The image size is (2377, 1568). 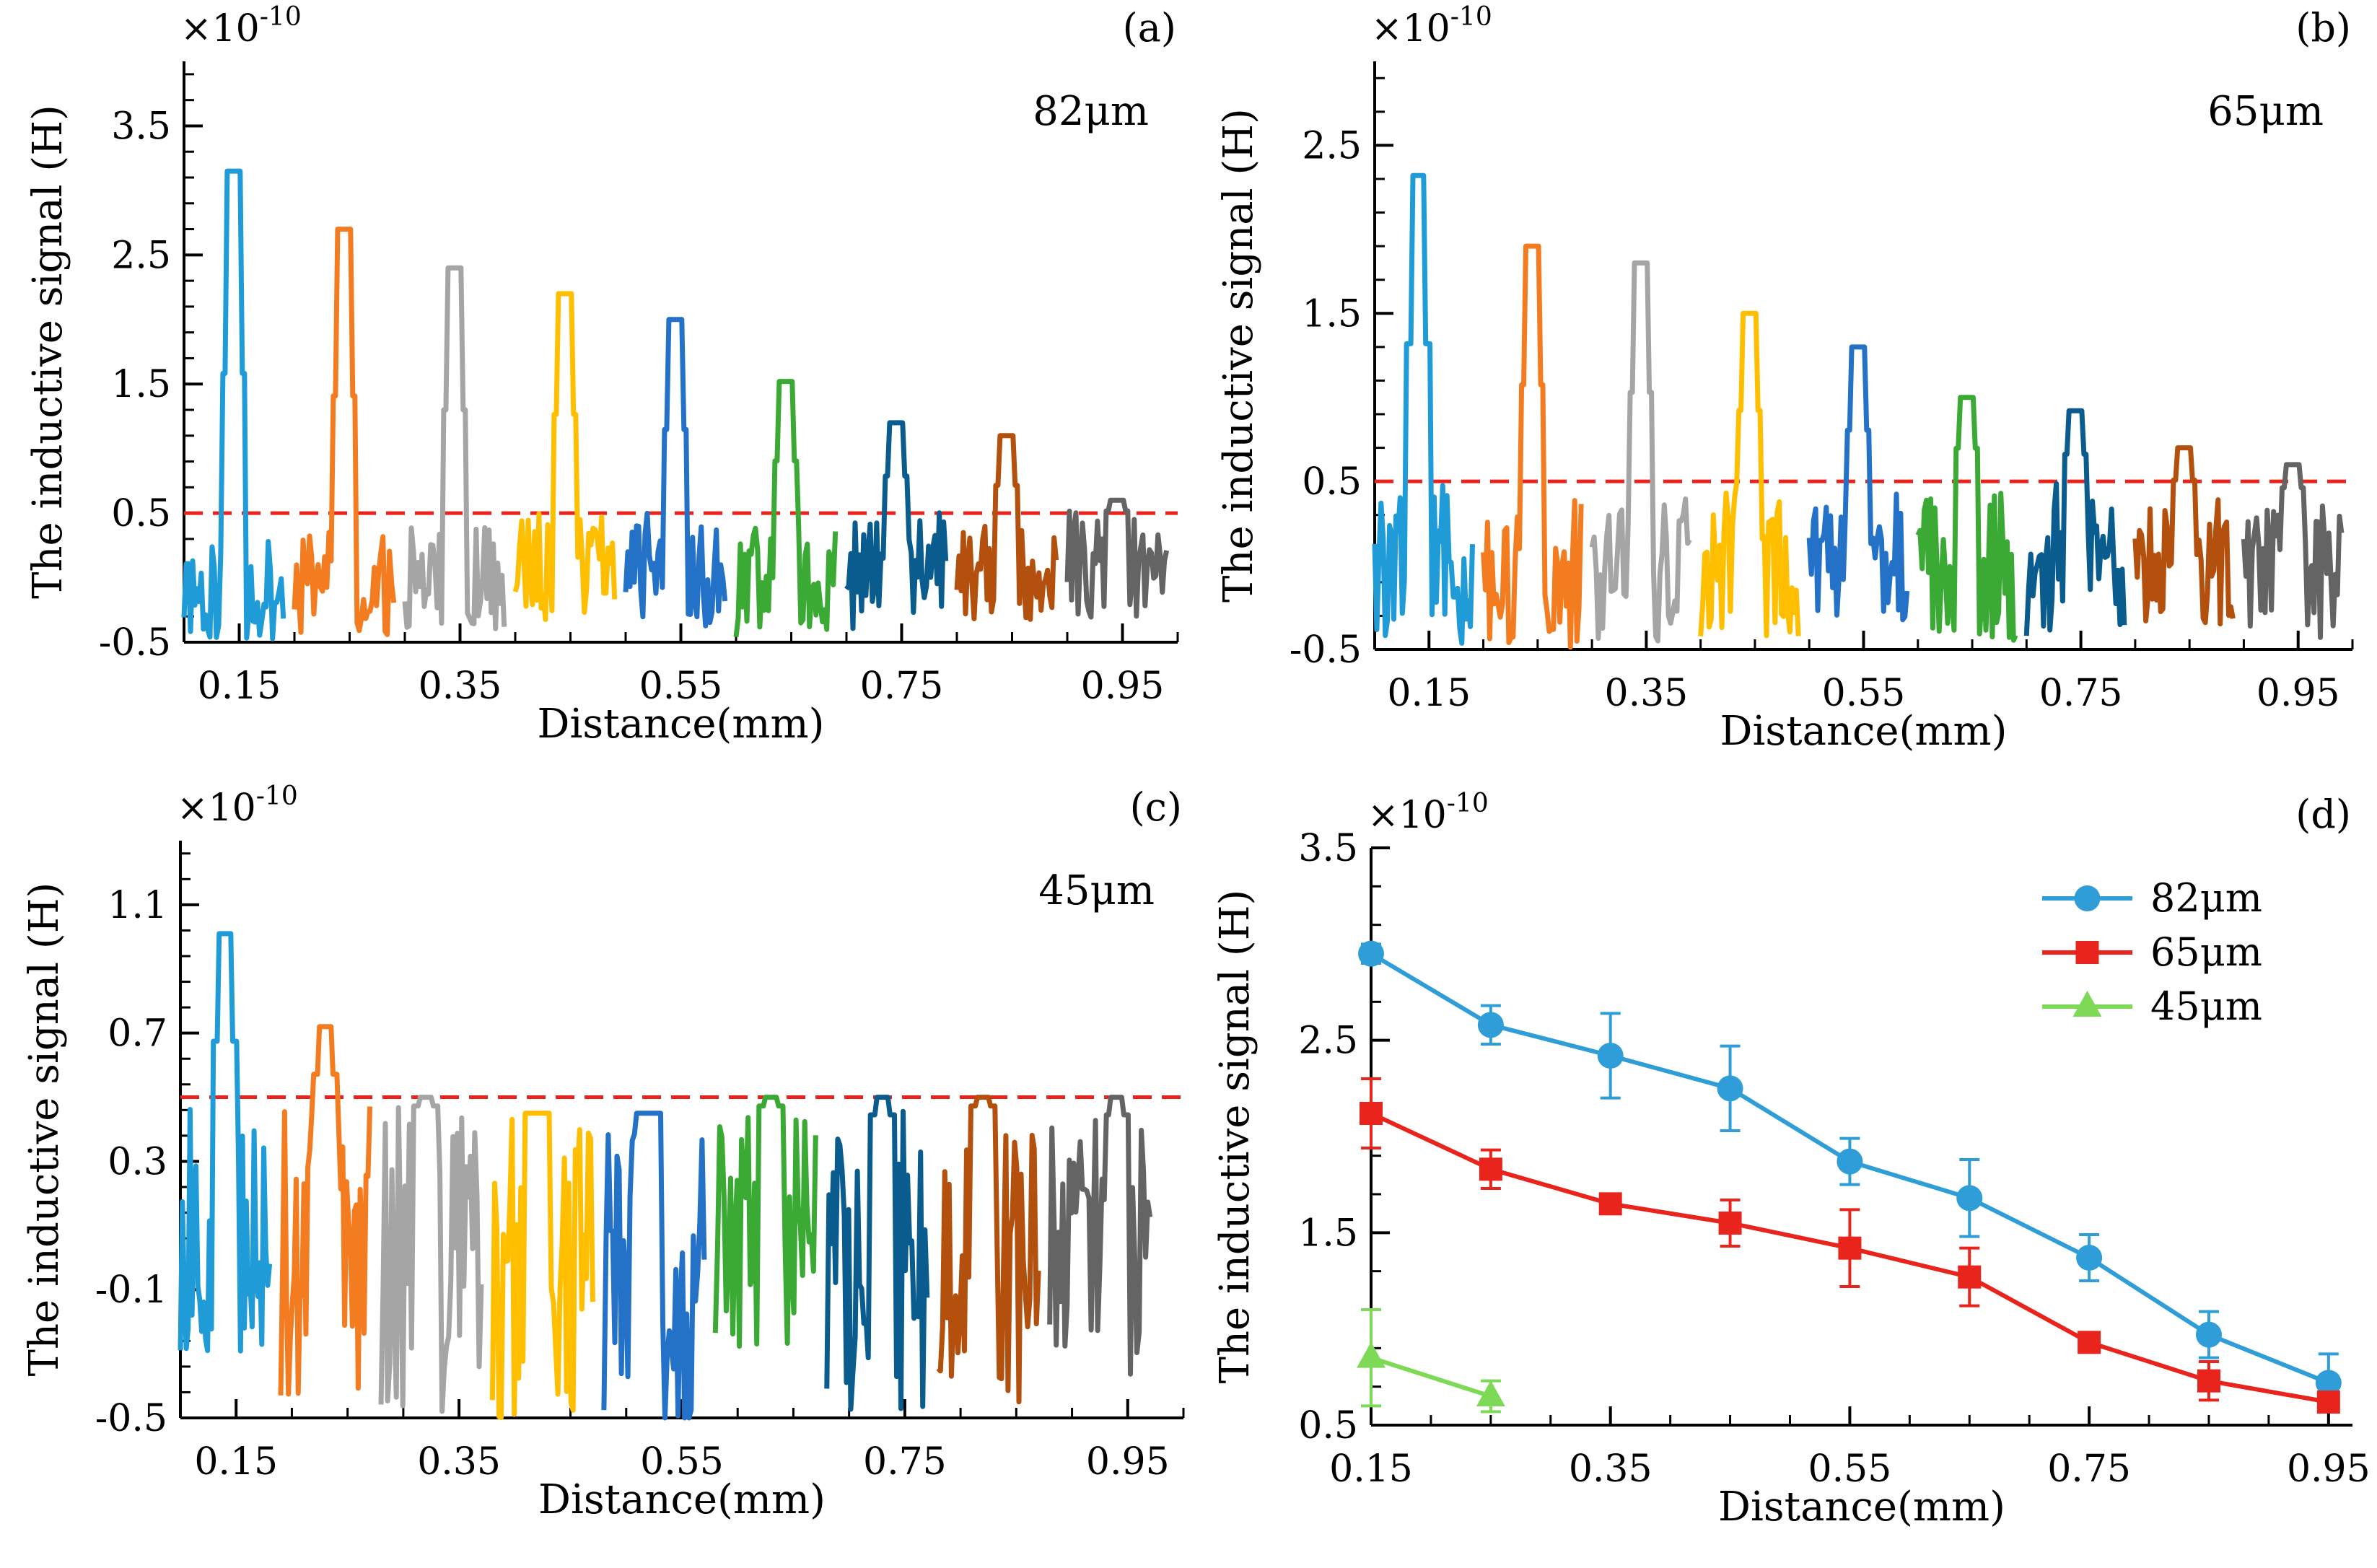 What do you see at coordinates (131, 1290) in the screenshot?
I see `y-tick-label: -0.1` at bounding box center [131, 1290].